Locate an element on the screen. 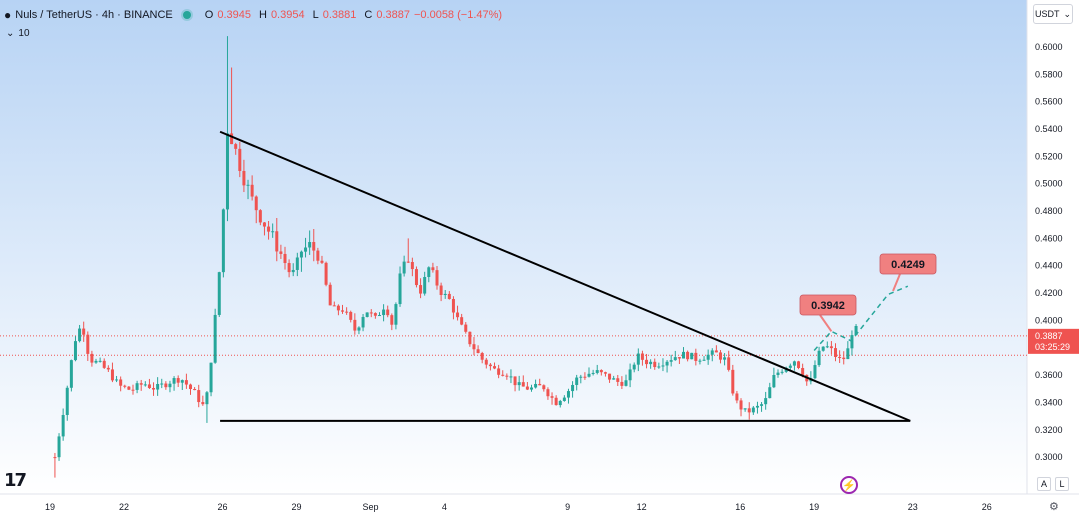 This screenshot has height=514, width=1079. volume-indicator: ⌄ 10 is located at coordinates (18, 33).